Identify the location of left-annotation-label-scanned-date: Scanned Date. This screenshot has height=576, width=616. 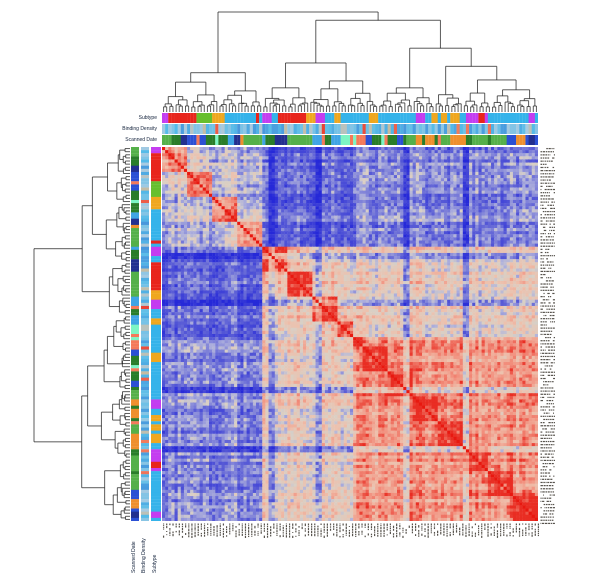
(134, 557).